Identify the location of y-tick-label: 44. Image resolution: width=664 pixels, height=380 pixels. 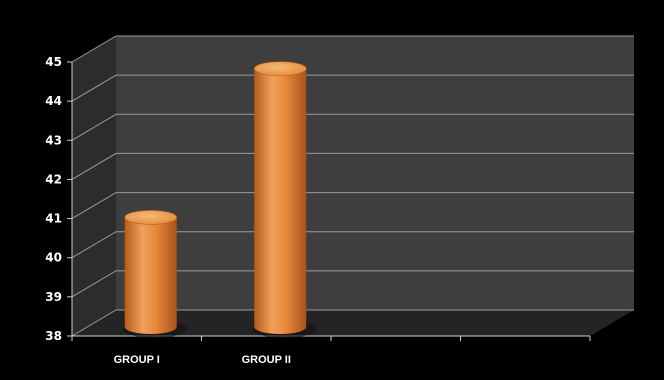
(53, 101).